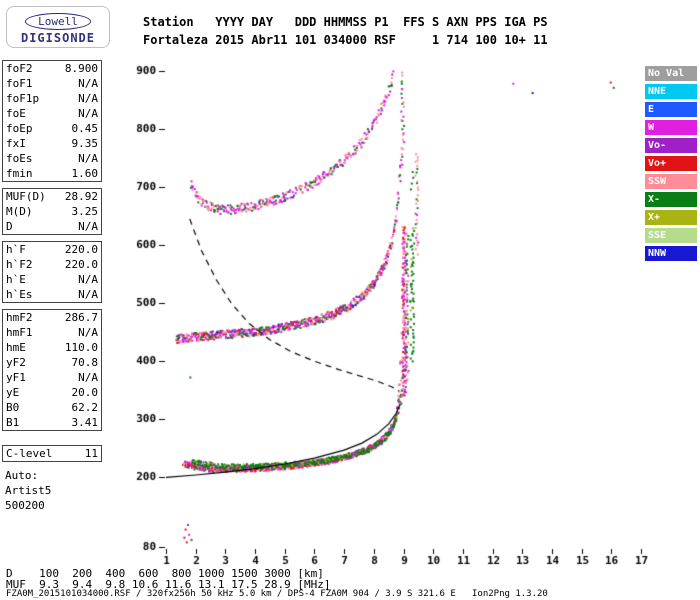 The image size is (700, 600). I want to click on parameter-row: h`E N/A, so click(52, 279).